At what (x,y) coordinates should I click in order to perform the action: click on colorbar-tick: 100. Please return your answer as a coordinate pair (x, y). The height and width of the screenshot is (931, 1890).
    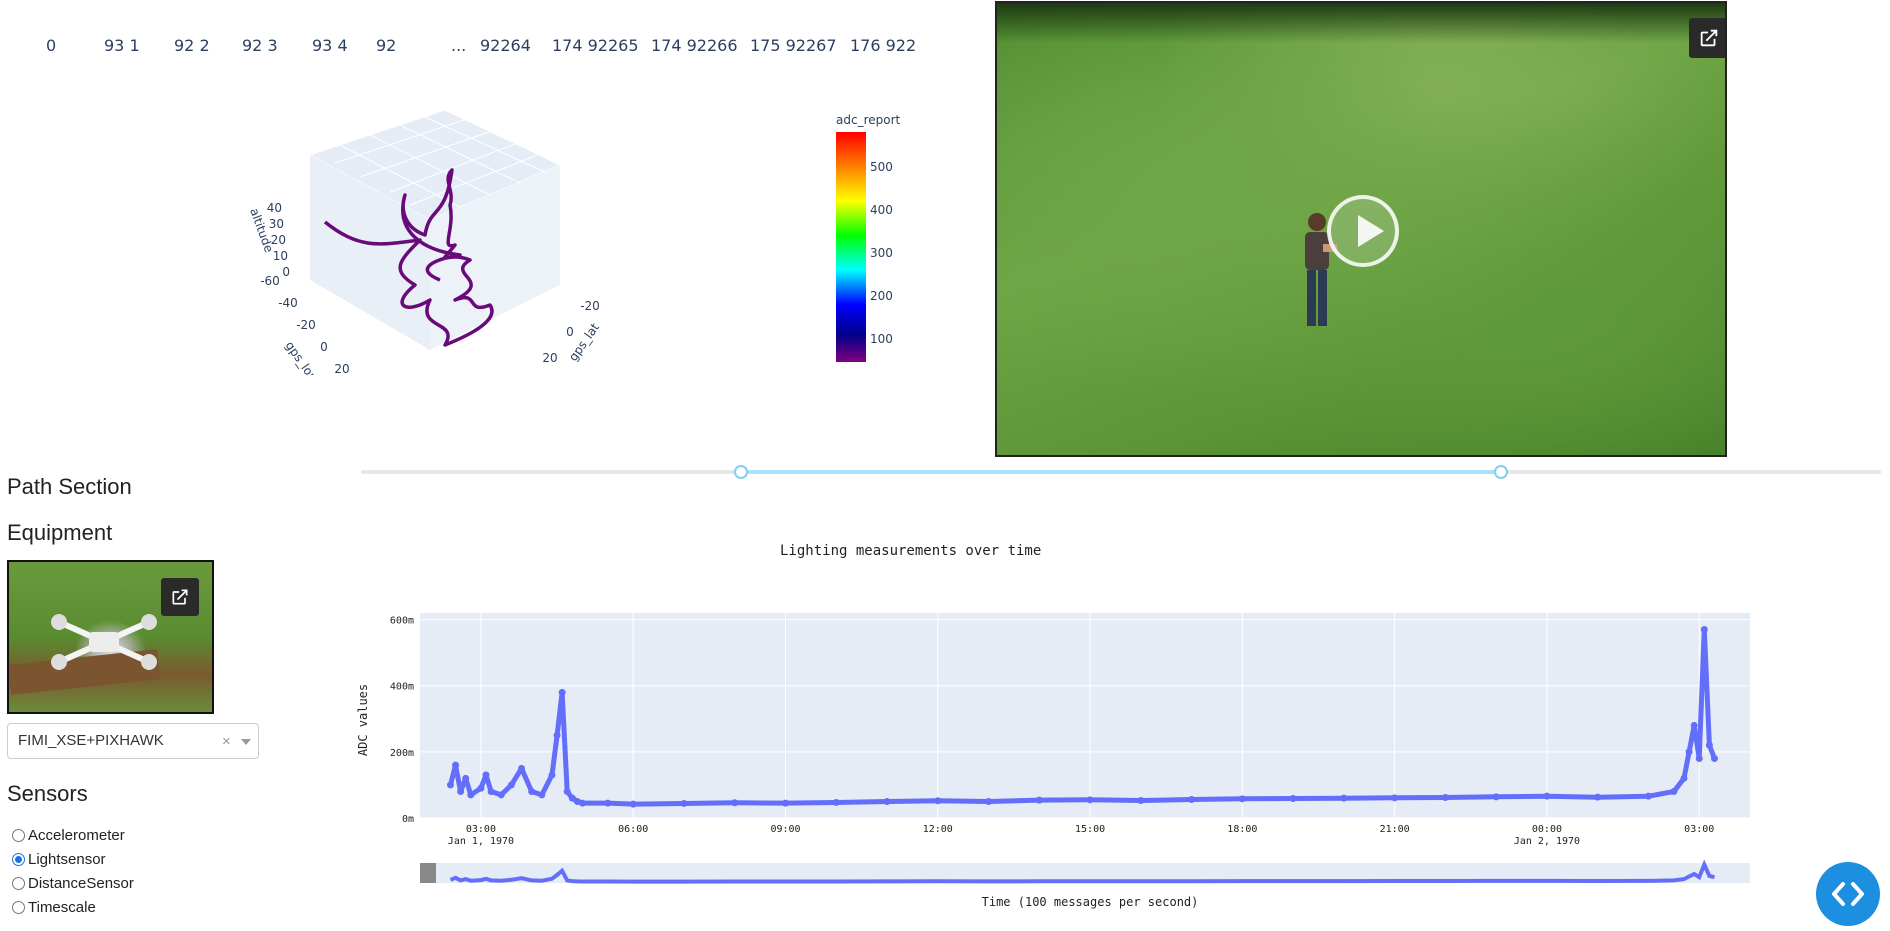
    Looking at the image, I should click on (881, 339).